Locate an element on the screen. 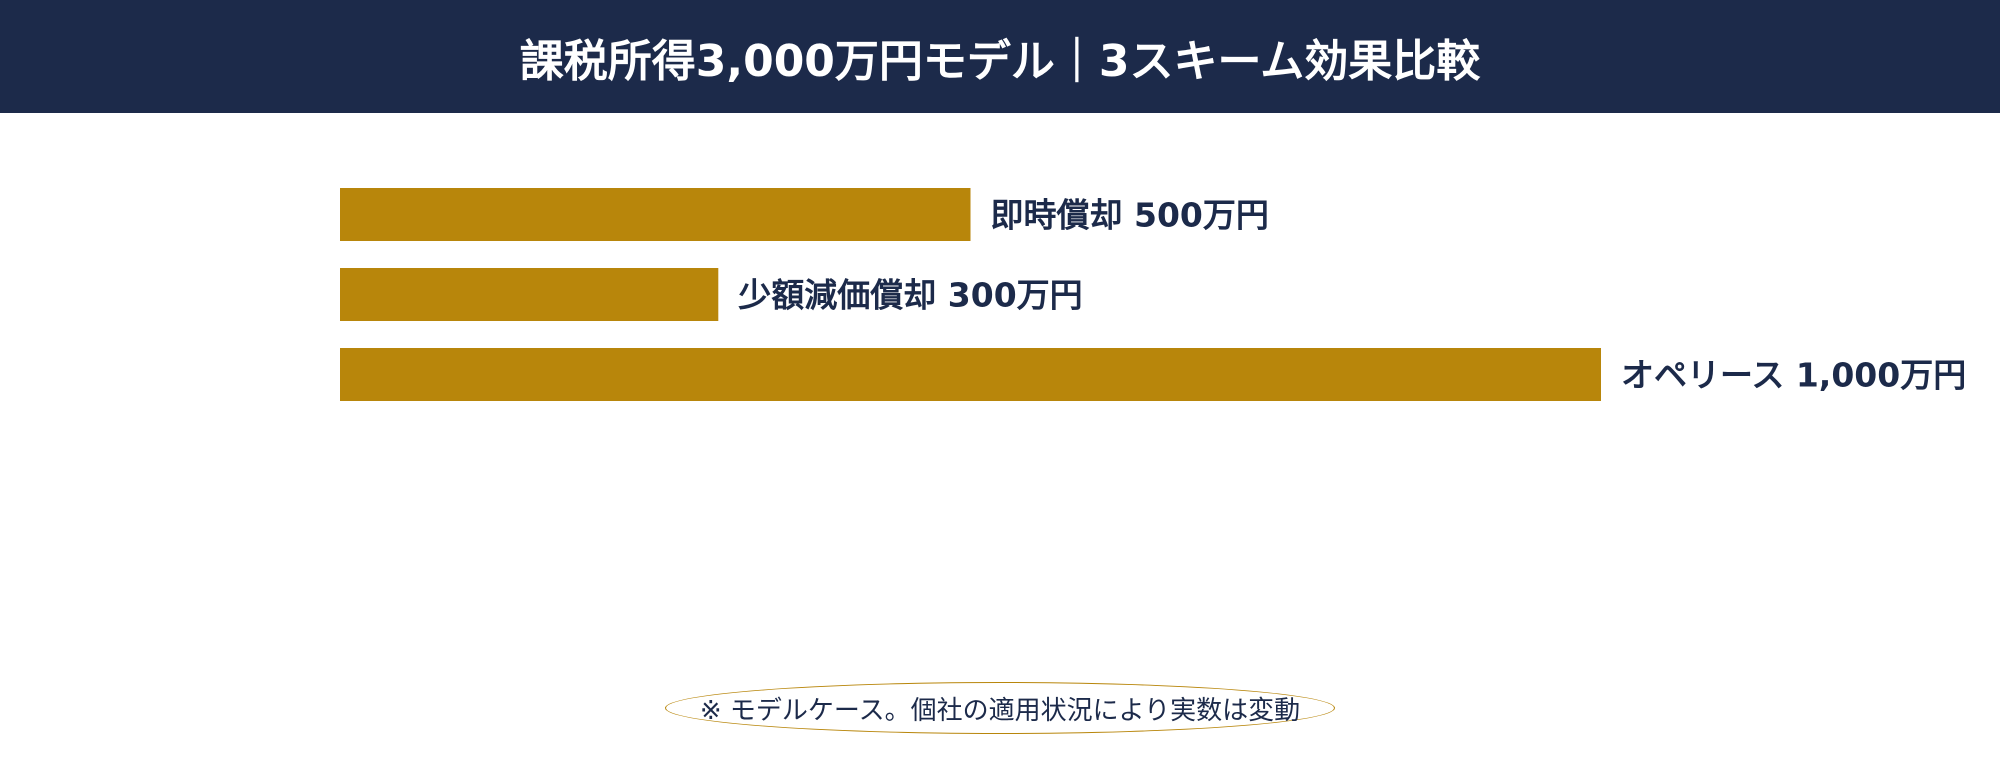 Image resolution: width=2000 pixels, height=760 pixels. bar-label-1: 即時償却 500万円 is located at coordinates (1130, 215).